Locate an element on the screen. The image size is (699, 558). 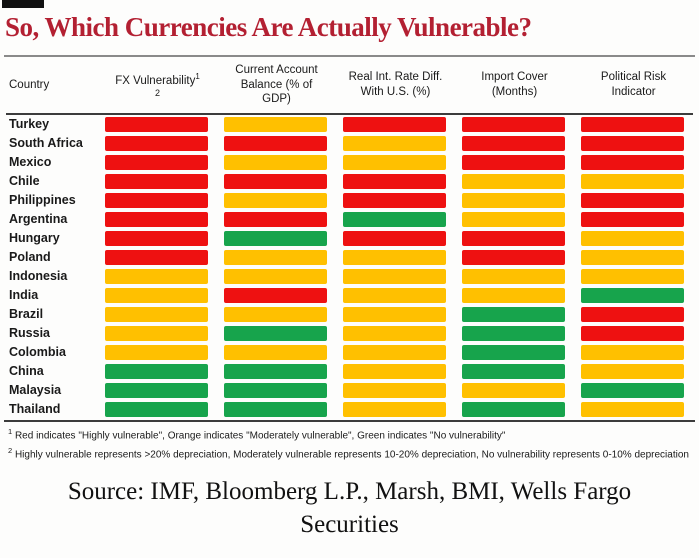
country-label: Chile is located at coordinates (24, 181).